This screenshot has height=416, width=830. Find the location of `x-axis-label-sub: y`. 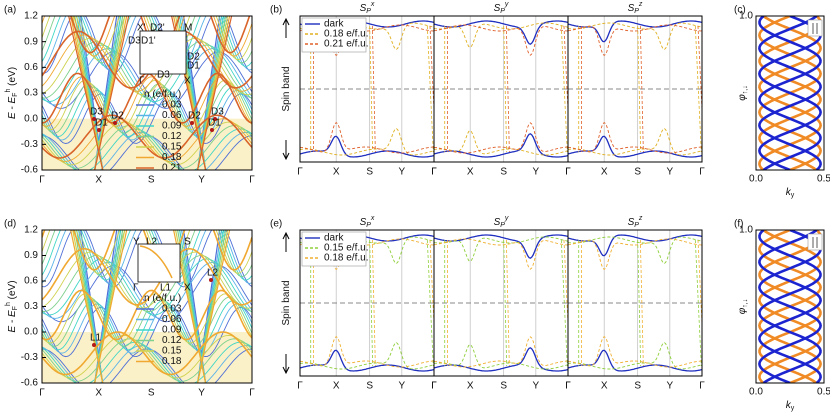

x-axis-label-sub: y is located at coordinates (793, 195).